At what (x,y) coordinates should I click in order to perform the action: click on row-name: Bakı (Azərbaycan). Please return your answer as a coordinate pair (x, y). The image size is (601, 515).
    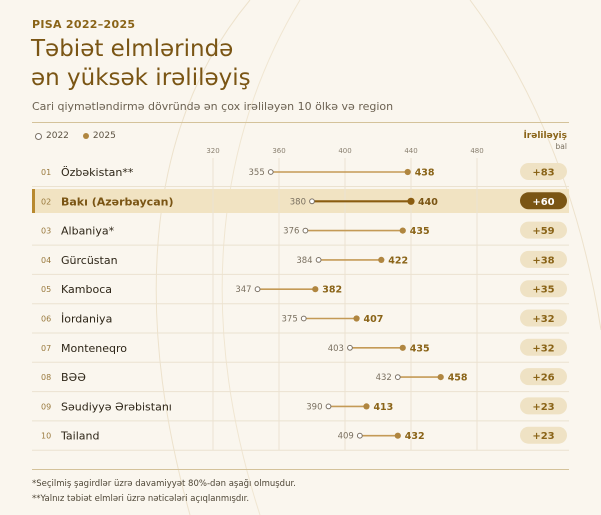
    Looking at the image, I should click on (117, 201).